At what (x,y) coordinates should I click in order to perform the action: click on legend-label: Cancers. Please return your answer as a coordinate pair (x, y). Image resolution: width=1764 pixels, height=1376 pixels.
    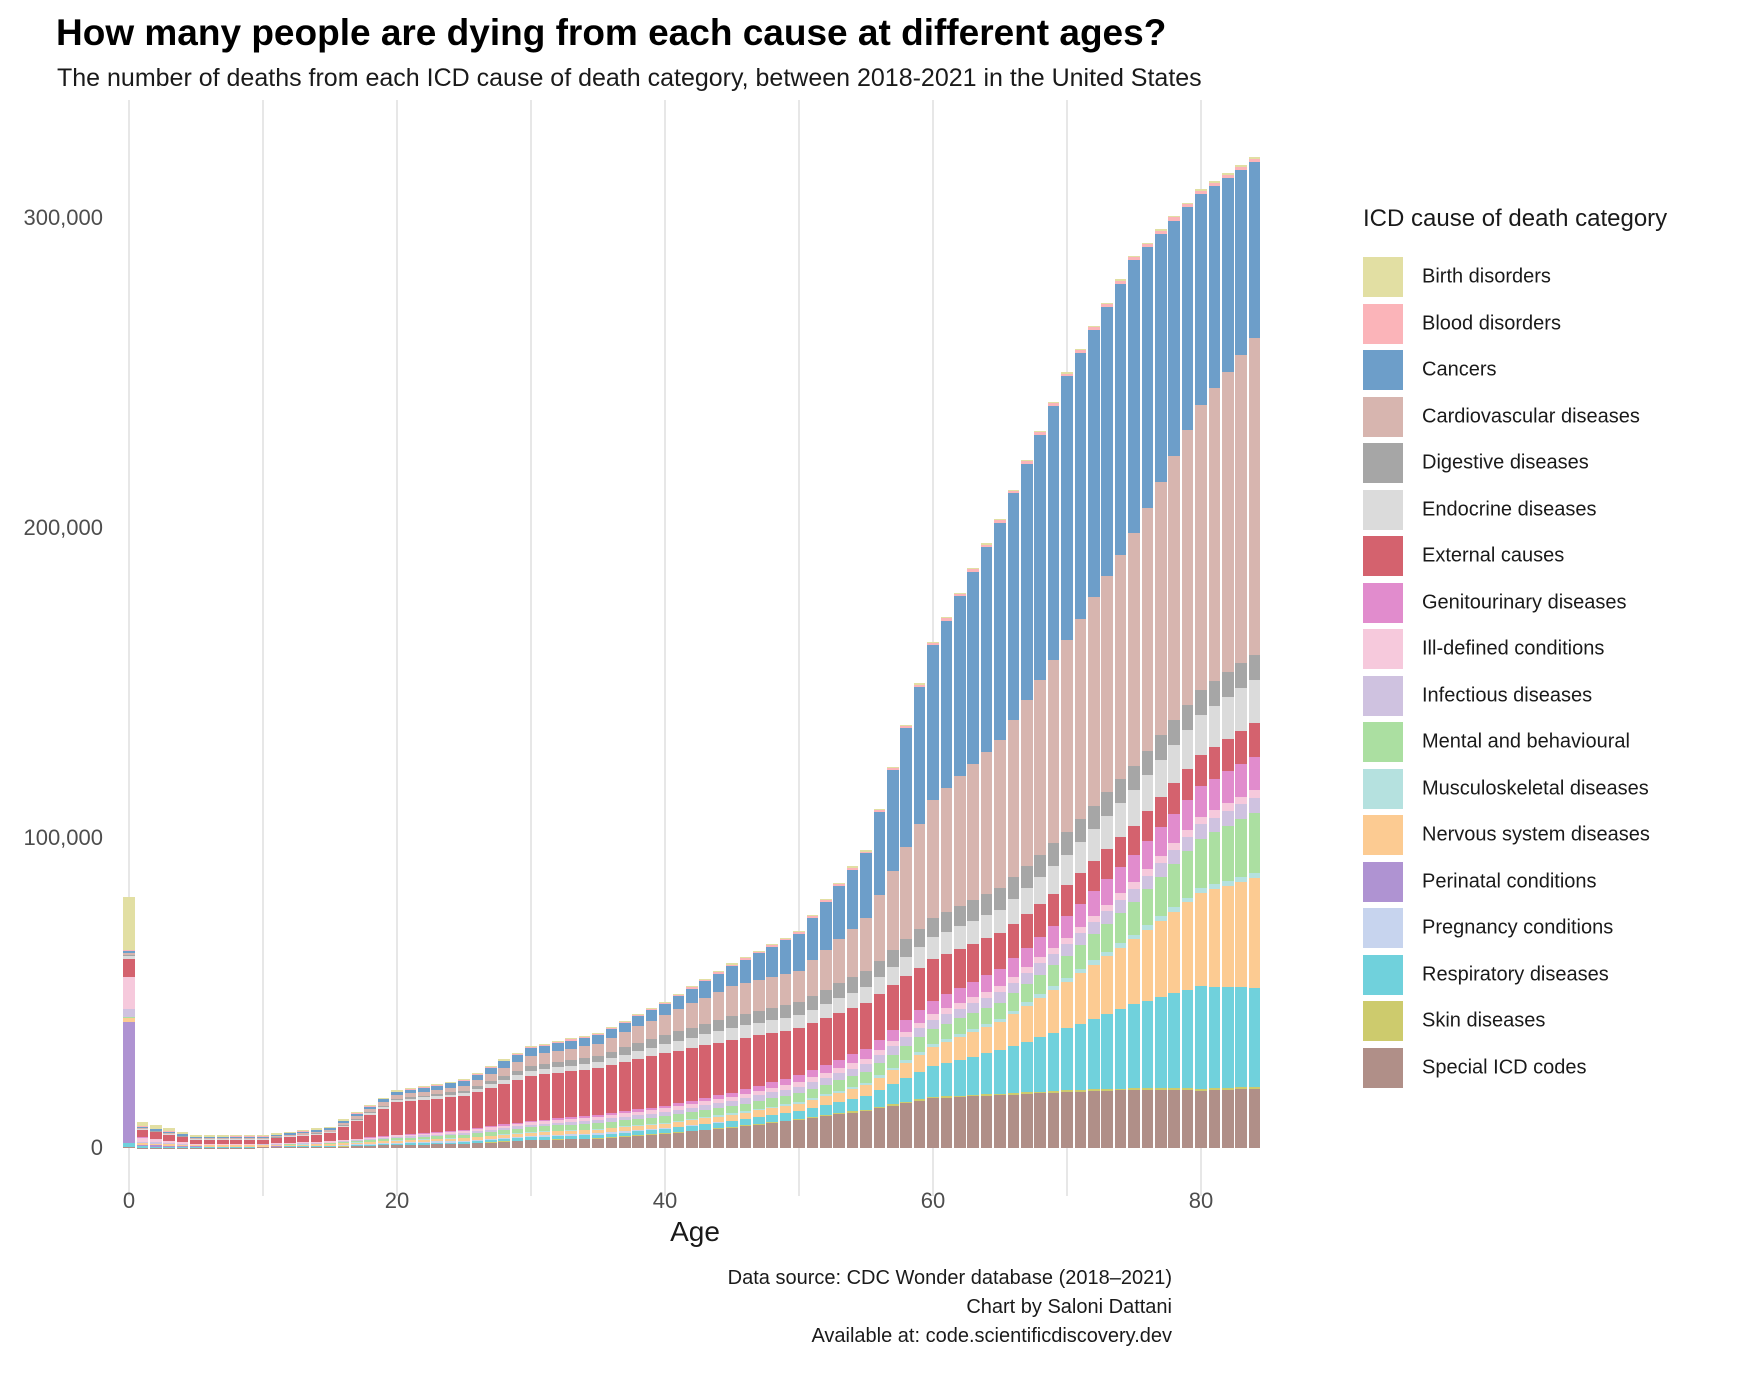
    Looking at the image, I should click on (1459, 369).